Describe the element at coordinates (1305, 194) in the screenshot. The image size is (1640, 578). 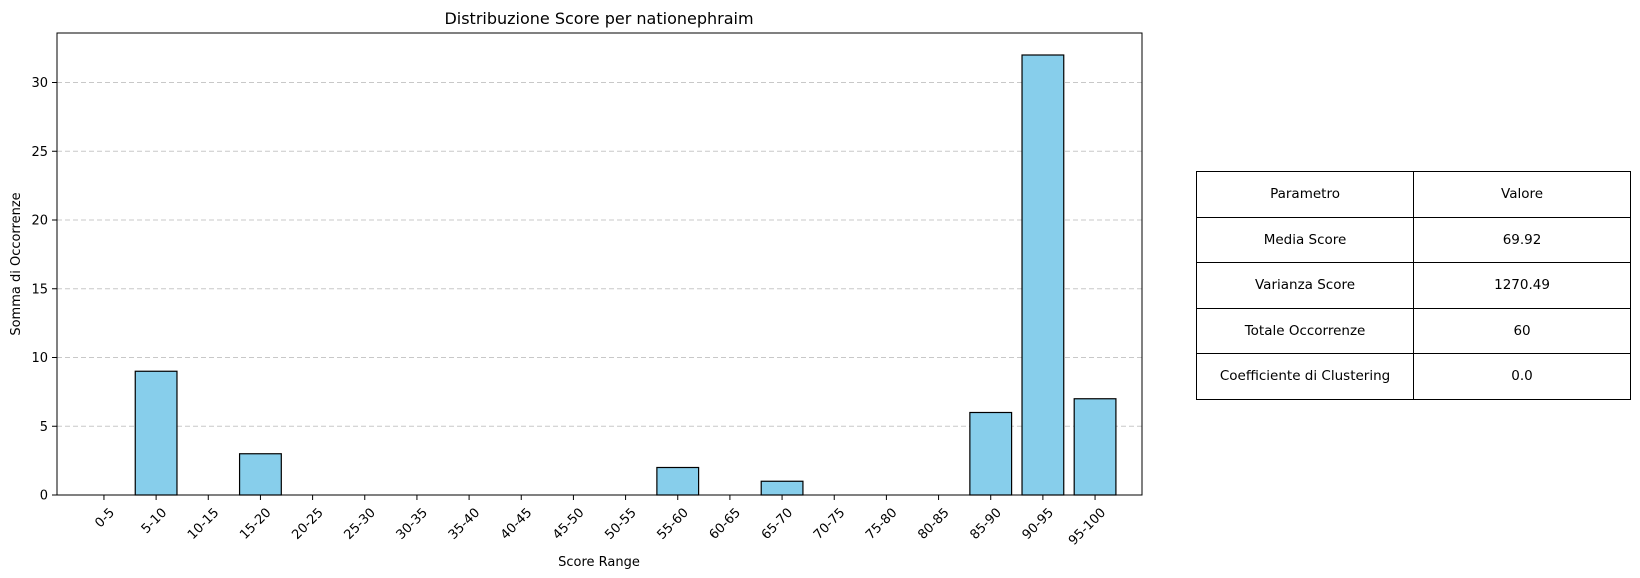
I see `table-header-param: Parametro` at that location.